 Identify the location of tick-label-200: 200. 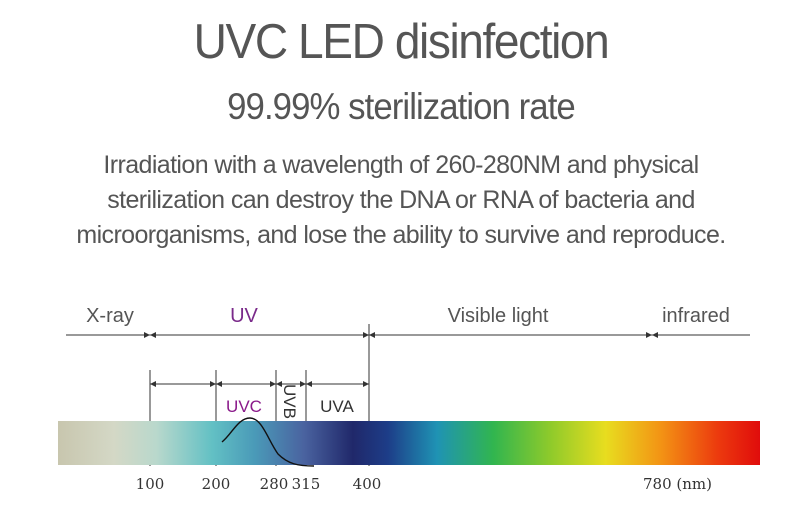
(216, 484).